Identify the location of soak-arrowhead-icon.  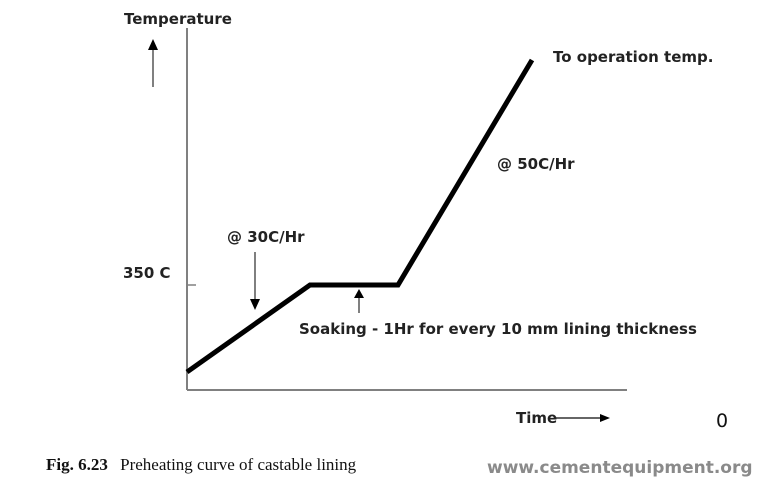
(359, 293).